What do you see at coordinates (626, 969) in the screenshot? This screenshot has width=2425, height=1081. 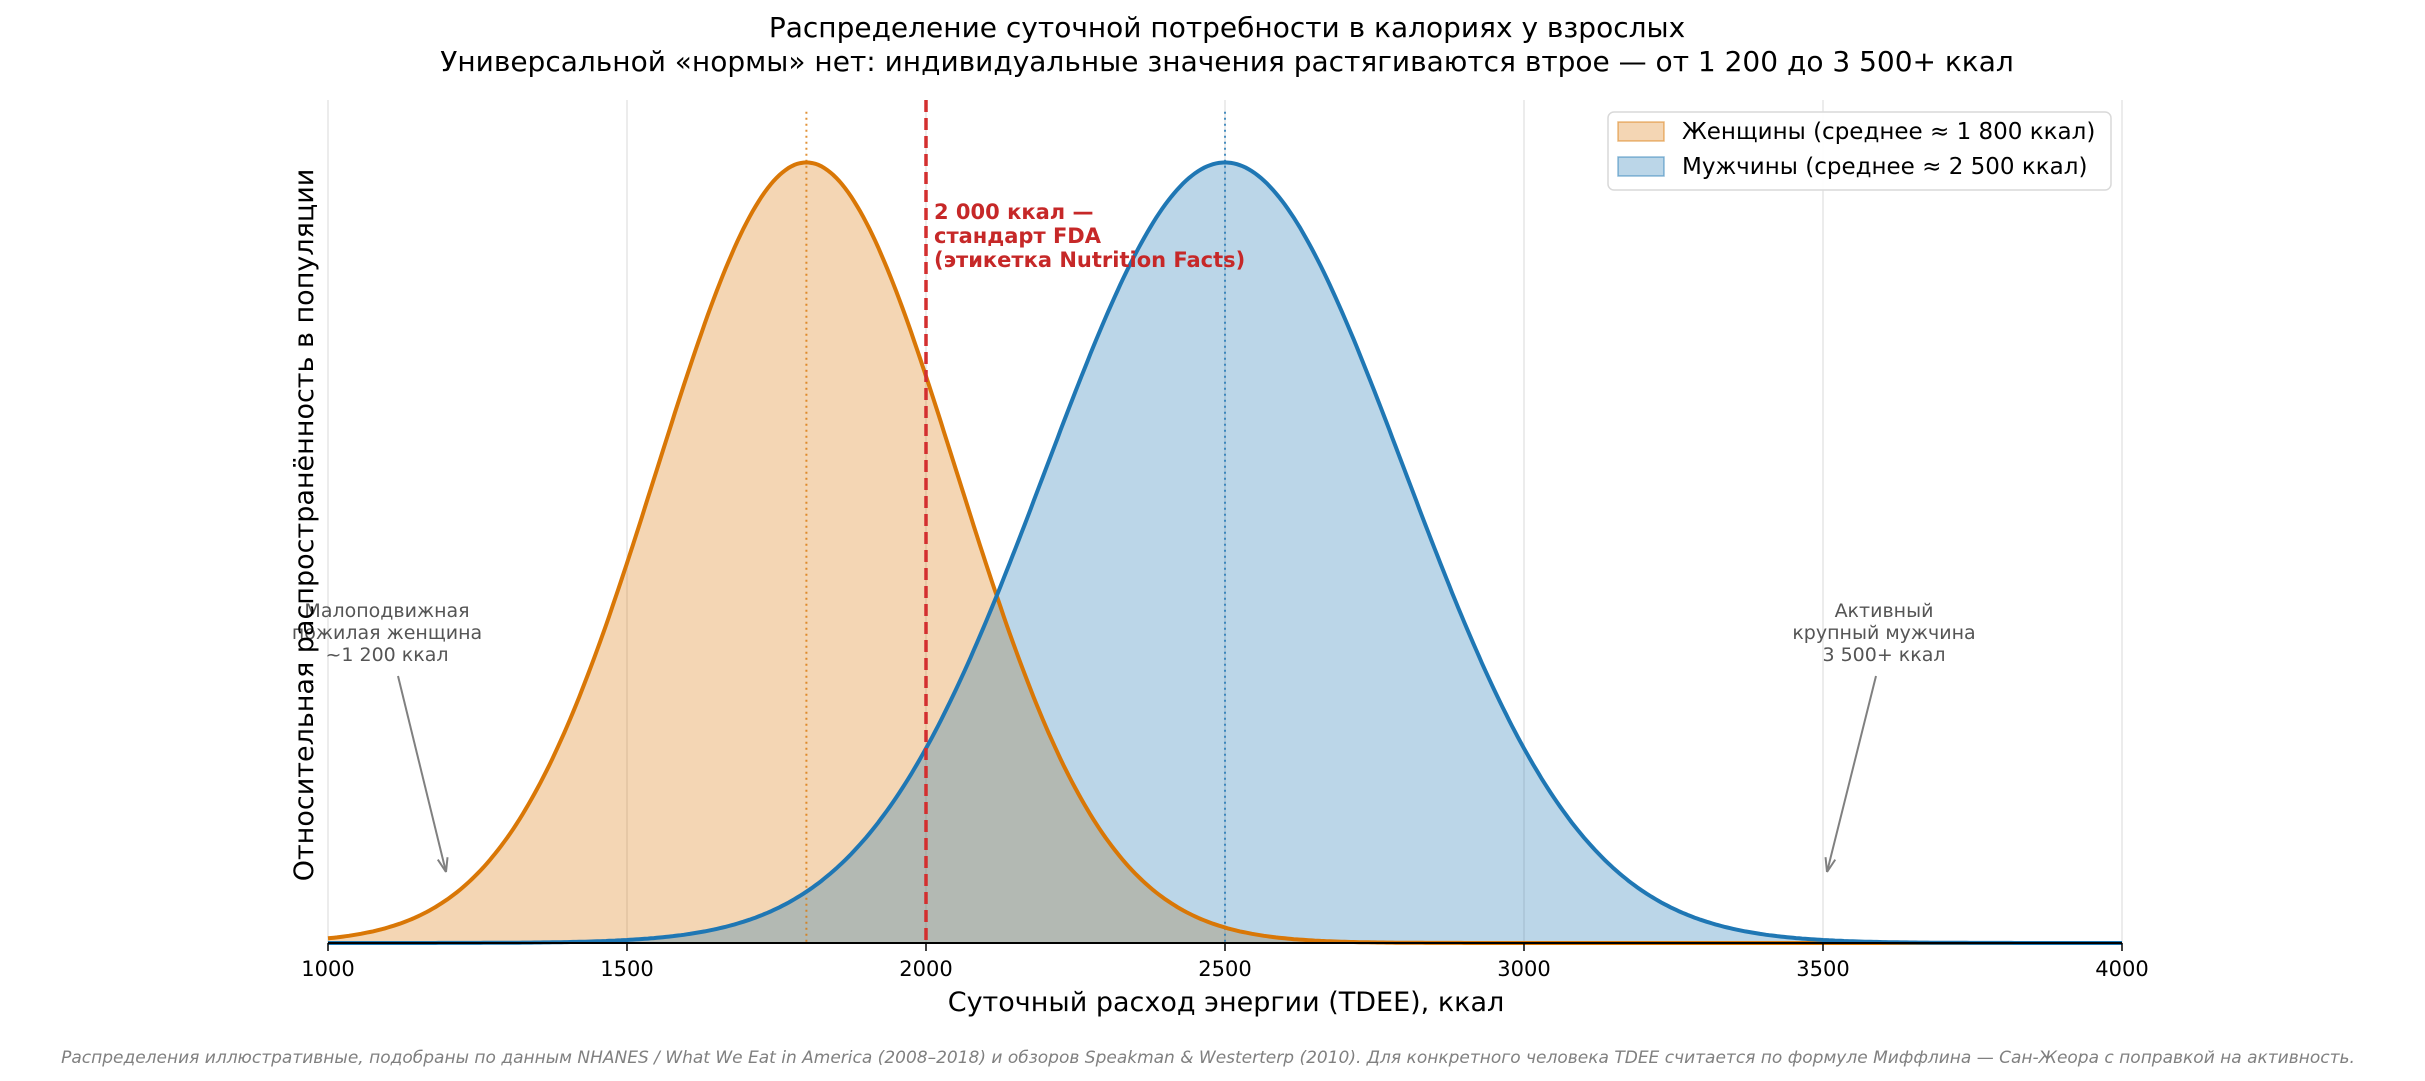 I see `x-tick-label-1500: 1500` at bounding box center [626, 969].